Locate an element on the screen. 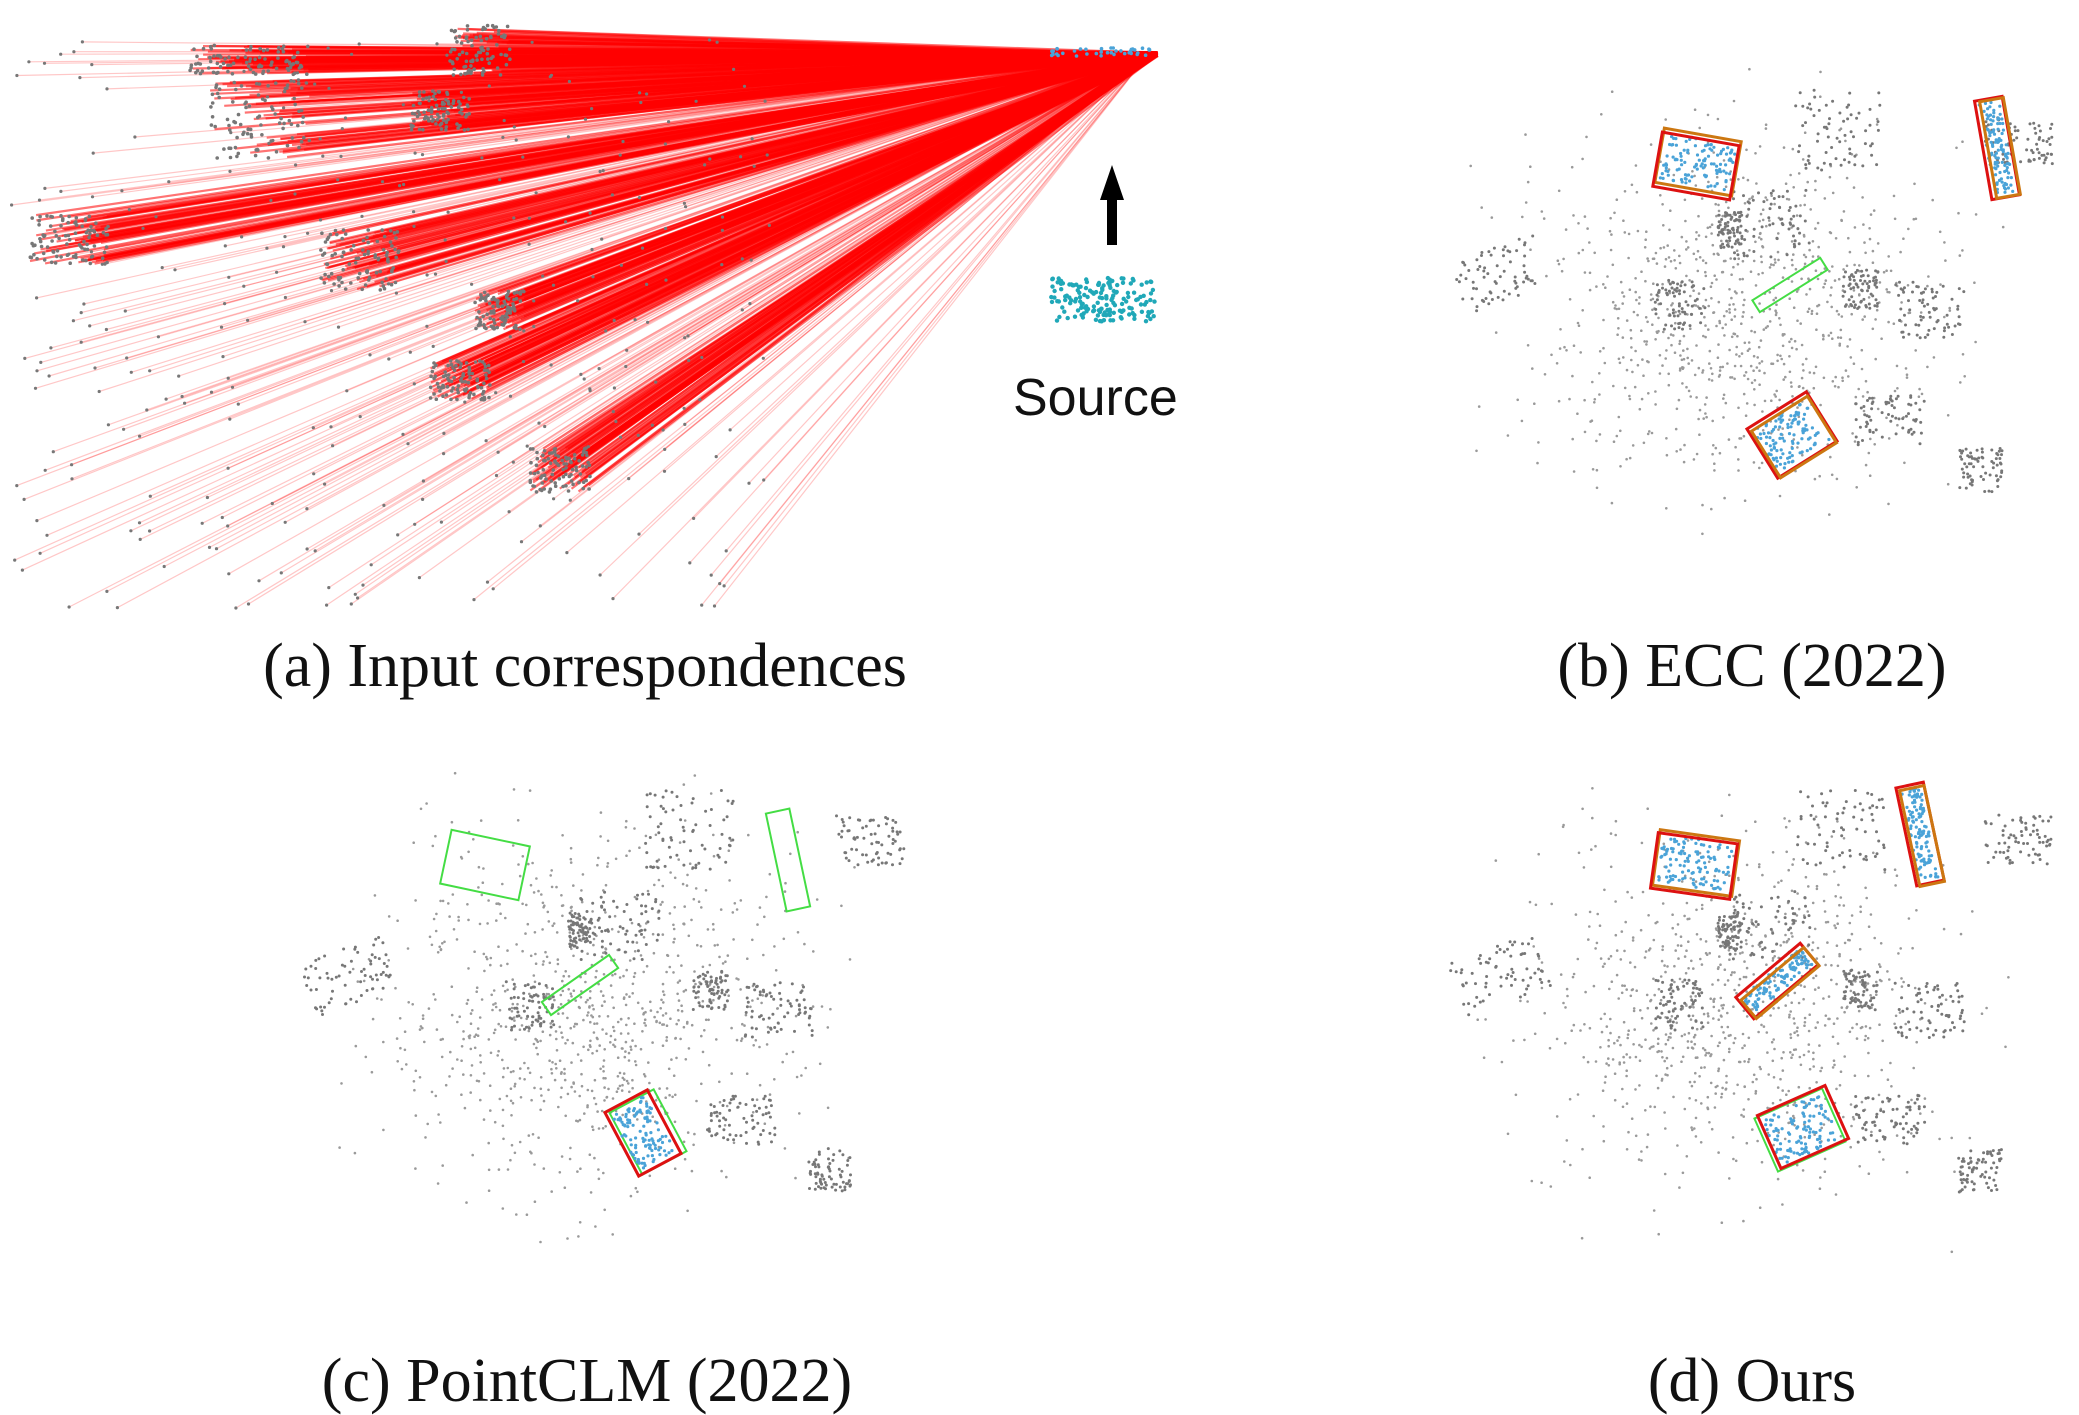  pointclm-point-cloud is located at coordinates (604, 1007).